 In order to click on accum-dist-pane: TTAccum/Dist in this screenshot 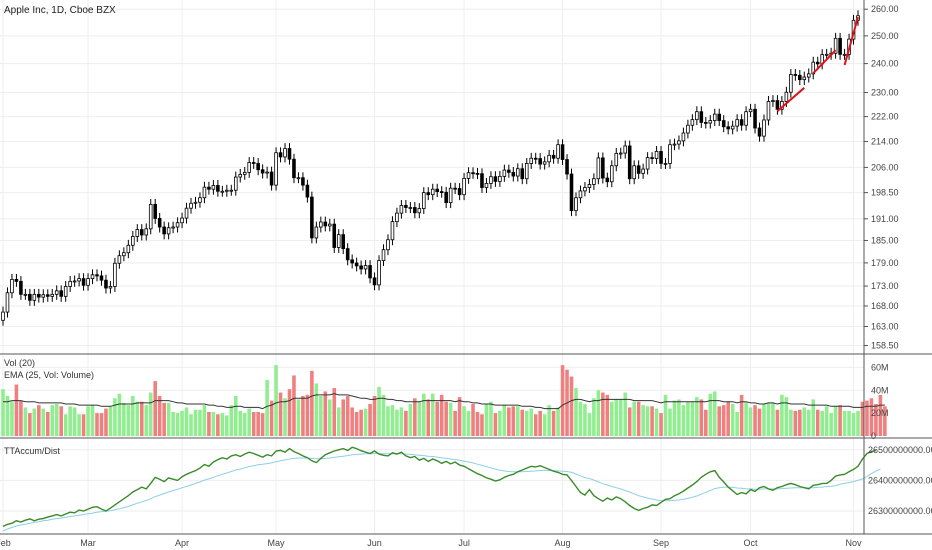, I will do `click(441, 489)`.